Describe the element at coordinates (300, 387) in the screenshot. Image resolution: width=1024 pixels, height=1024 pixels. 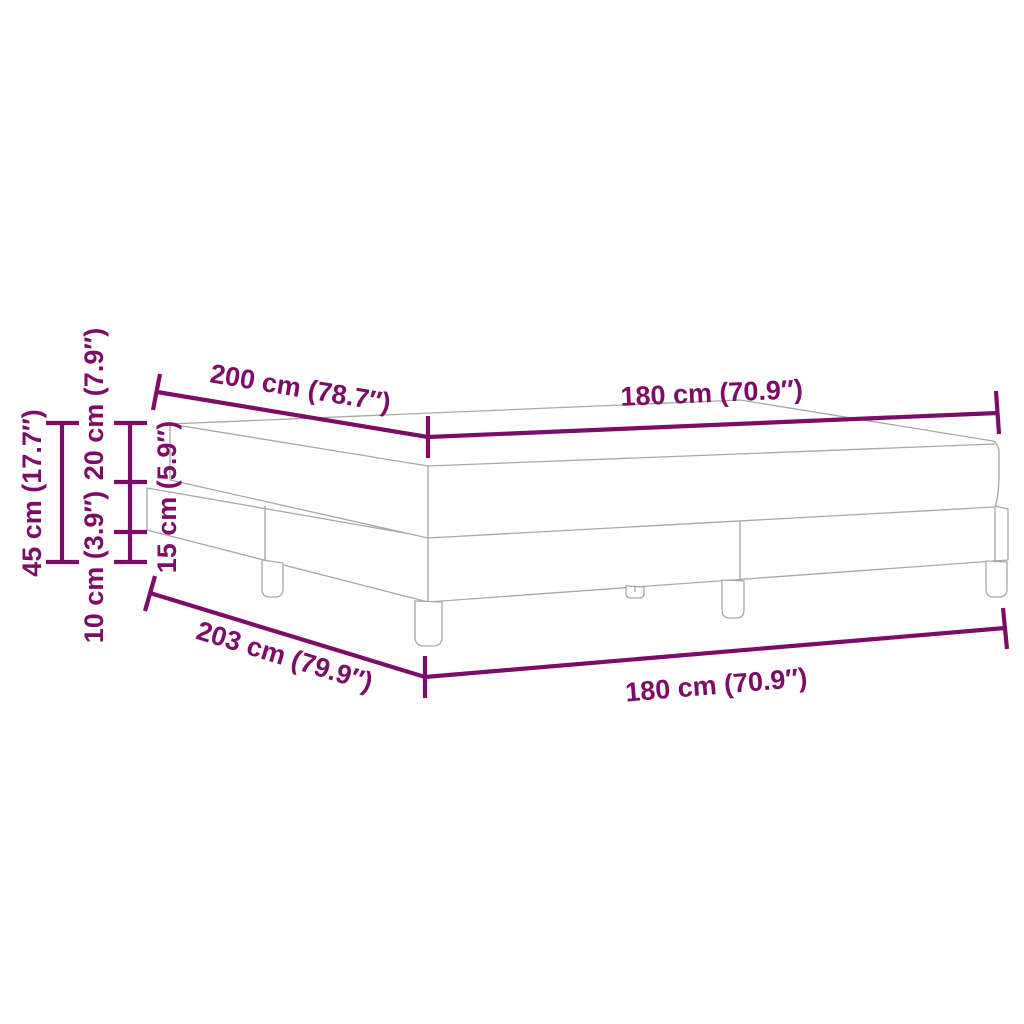
I see `dimension-label-depth-top: 200 cm (78.7″)` at that location.